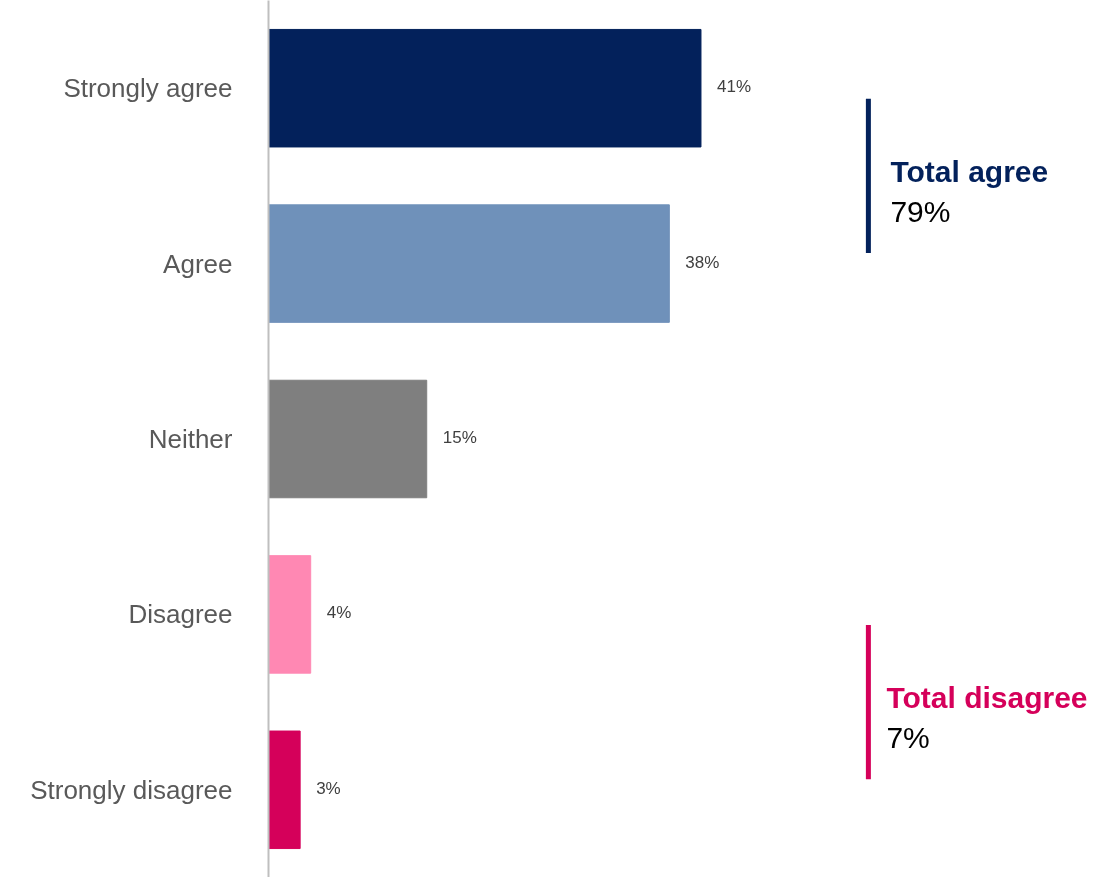 This screenshot has height=877, width=1107. I want to click on data-label: 3%, so click(328, 788).